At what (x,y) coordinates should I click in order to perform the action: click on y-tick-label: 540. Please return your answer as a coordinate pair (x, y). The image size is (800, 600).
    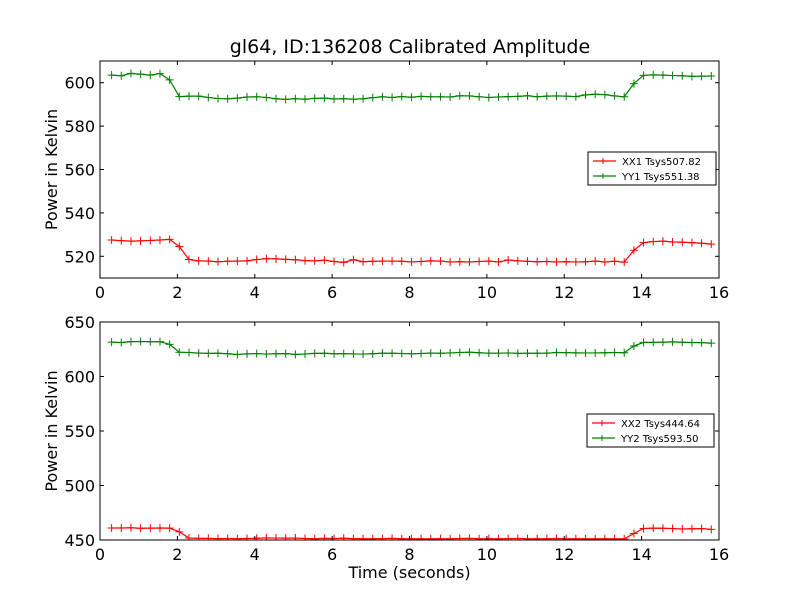
    Looking at the image, I should click on (79, 213).